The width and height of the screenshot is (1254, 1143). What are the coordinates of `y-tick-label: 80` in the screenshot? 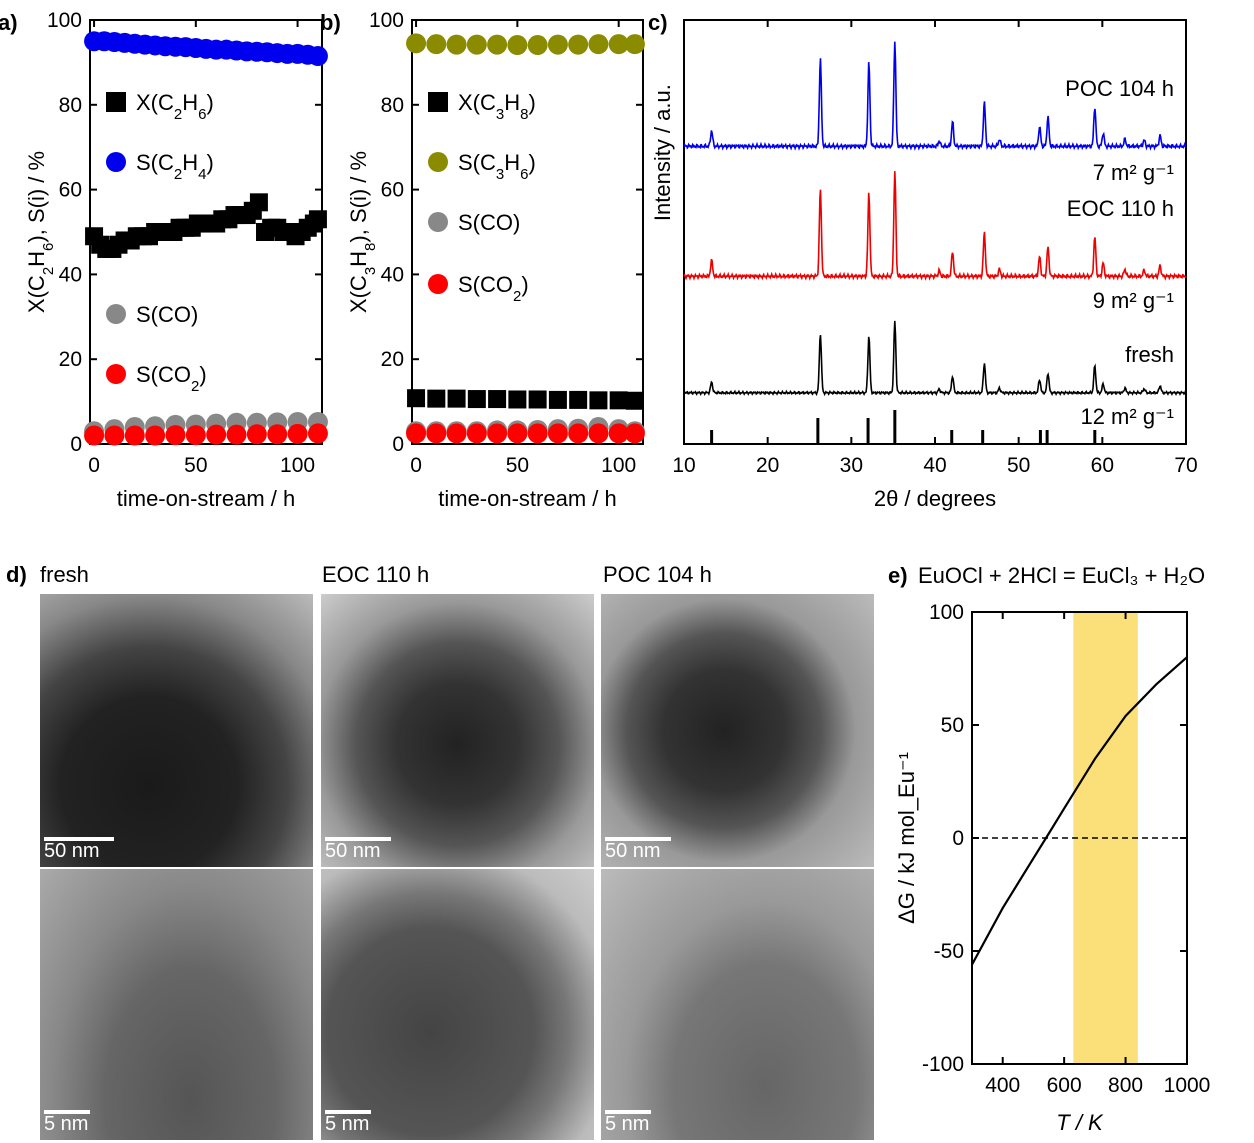 It's located at (392, 105).